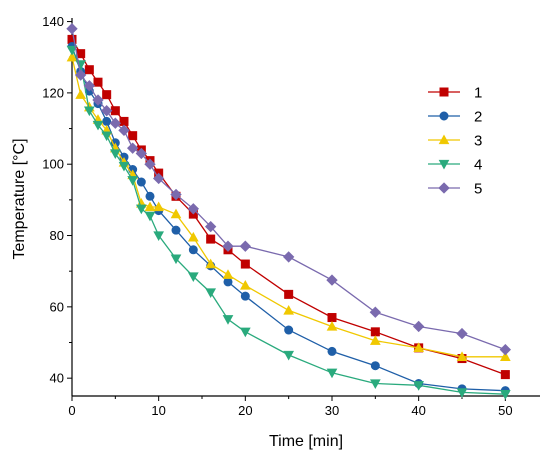 The width and height of the screenshot is (550, 461). What do you see at coordinates (455, 189) in the screenshot?
I see `legend-item-5: 5` at bounding box center [455, 189].